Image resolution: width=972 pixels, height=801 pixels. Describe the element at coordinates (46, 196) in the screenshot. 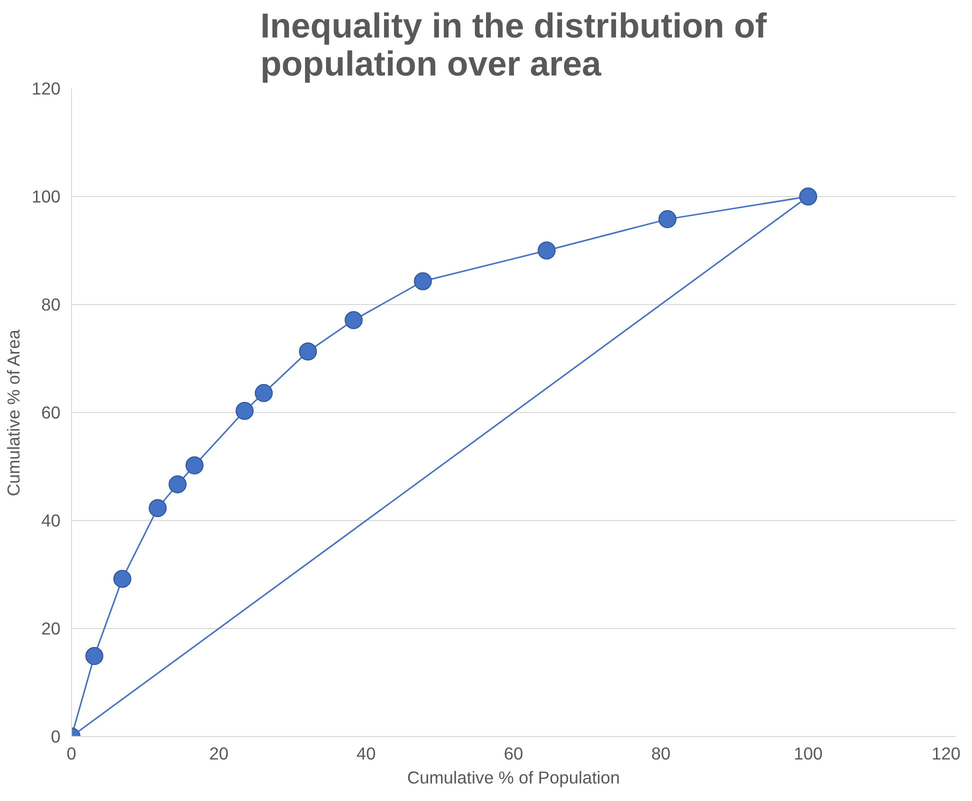

I see `y-tick-label: 100` at that location.